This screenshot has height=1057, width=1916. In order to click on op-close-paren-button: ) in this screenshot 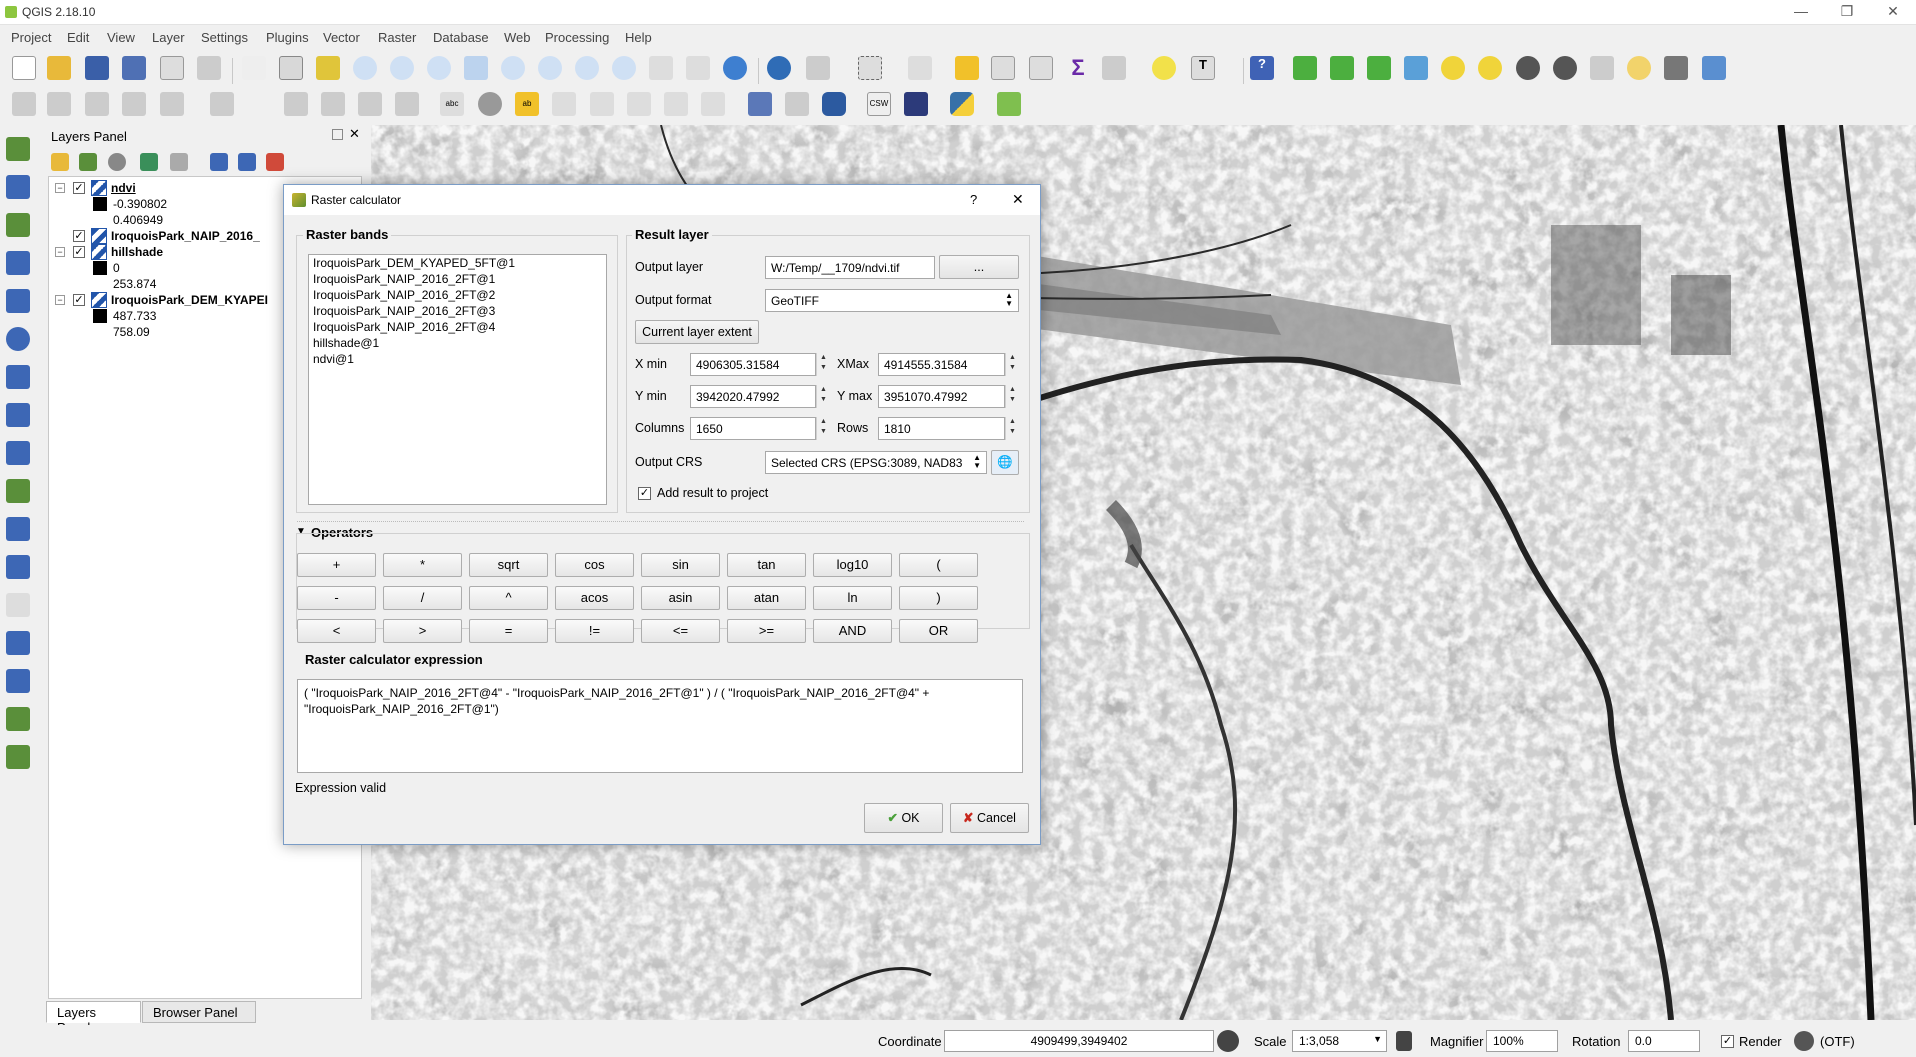, I will do `click(938, 598)`.